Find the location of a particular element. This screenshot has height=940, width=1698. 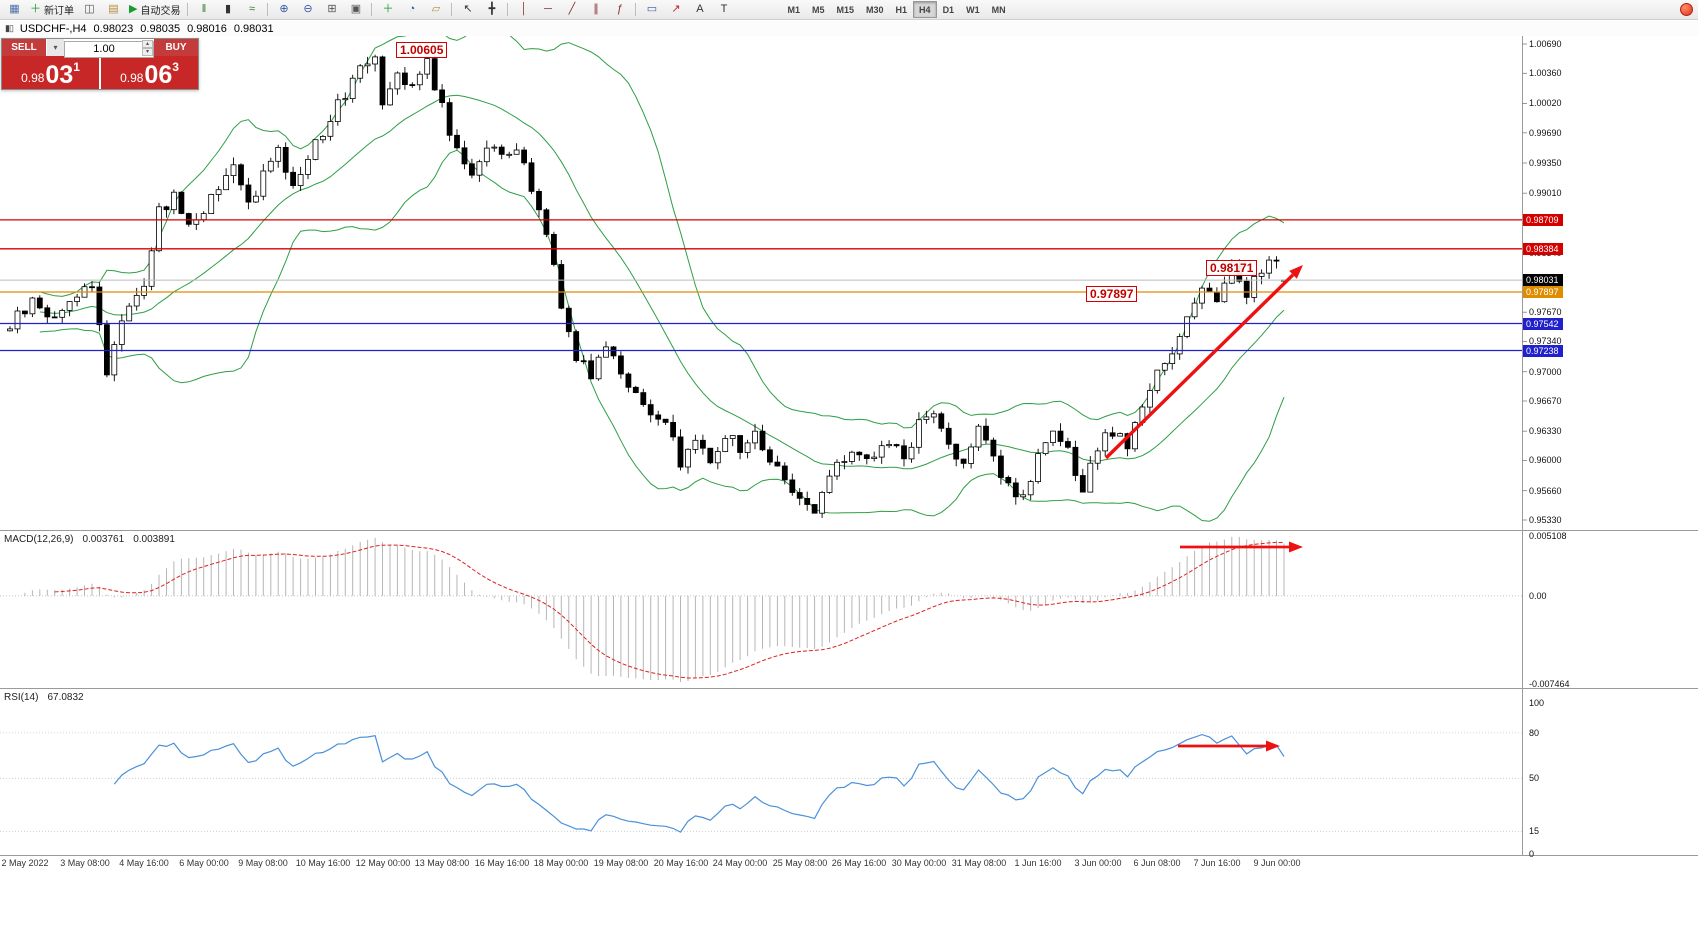

text-label-icon: T is located at coordinates (723, 9).